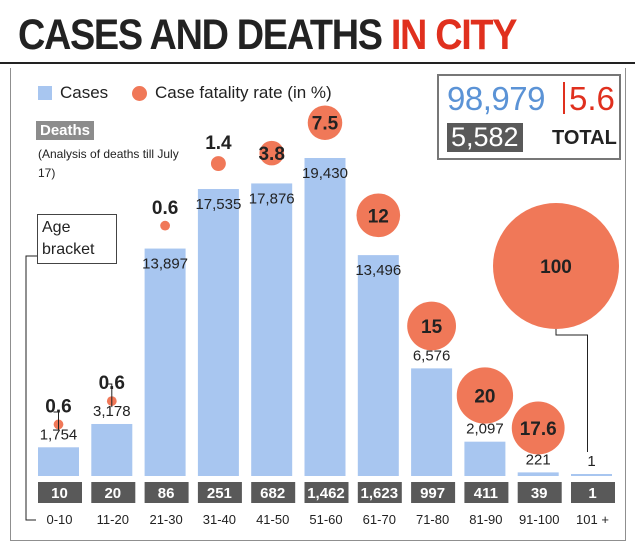 The image size is (635, 547). I want to click on title-rule, so click(317, 63).